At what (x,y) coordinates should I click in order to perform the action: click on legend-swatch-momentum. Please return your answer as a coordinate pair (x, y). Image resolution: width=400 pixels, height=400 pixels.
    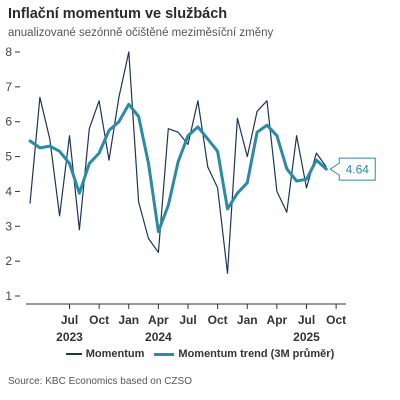
    Looking at the image, I should click on (73, 354).